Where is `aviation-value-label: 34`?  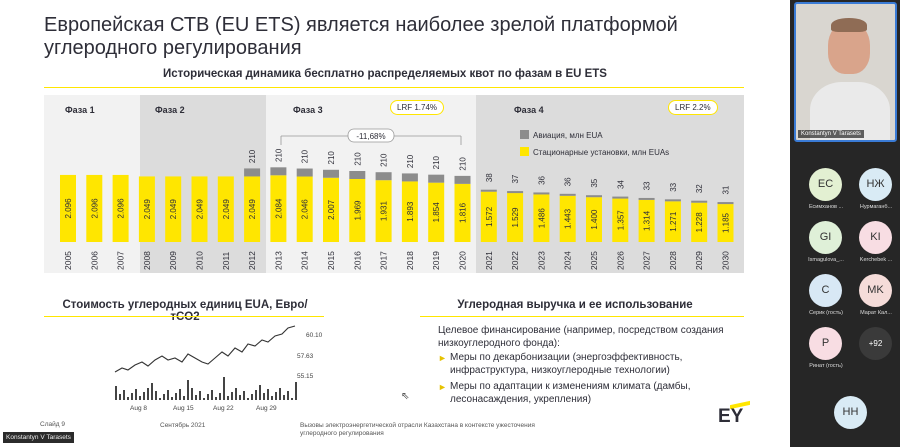
aviation-value-label: 34 is located at coordinates (620, 184).